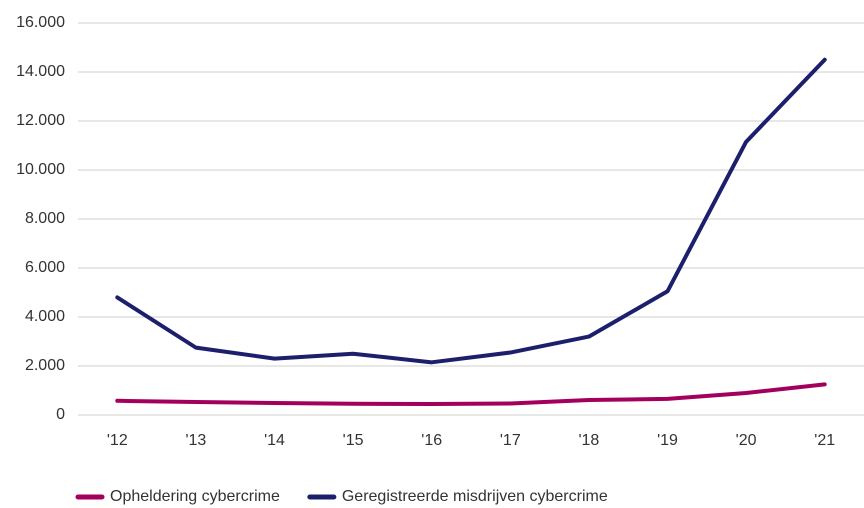 This screenshot has width=864, height=508. I want to click on x-tick-label: '15, so click(353, 440).